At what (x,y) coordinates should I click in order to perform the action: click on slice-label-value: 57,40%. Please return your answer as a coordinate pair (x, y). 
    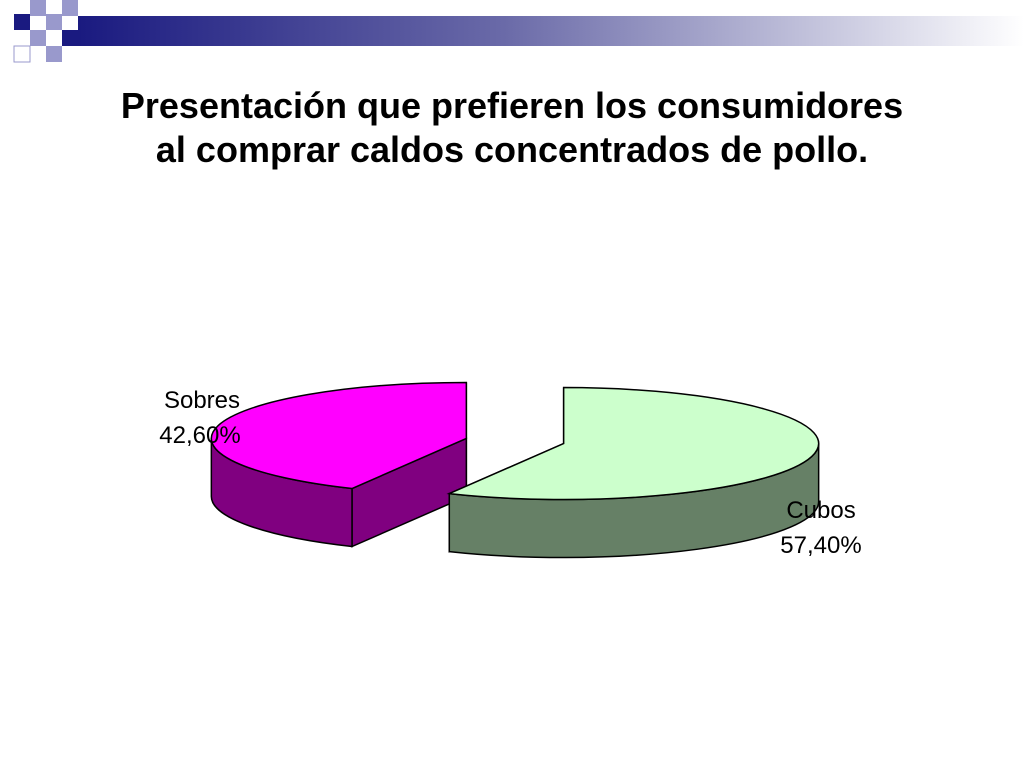
    Looking at the image, I should click on (820, 545).